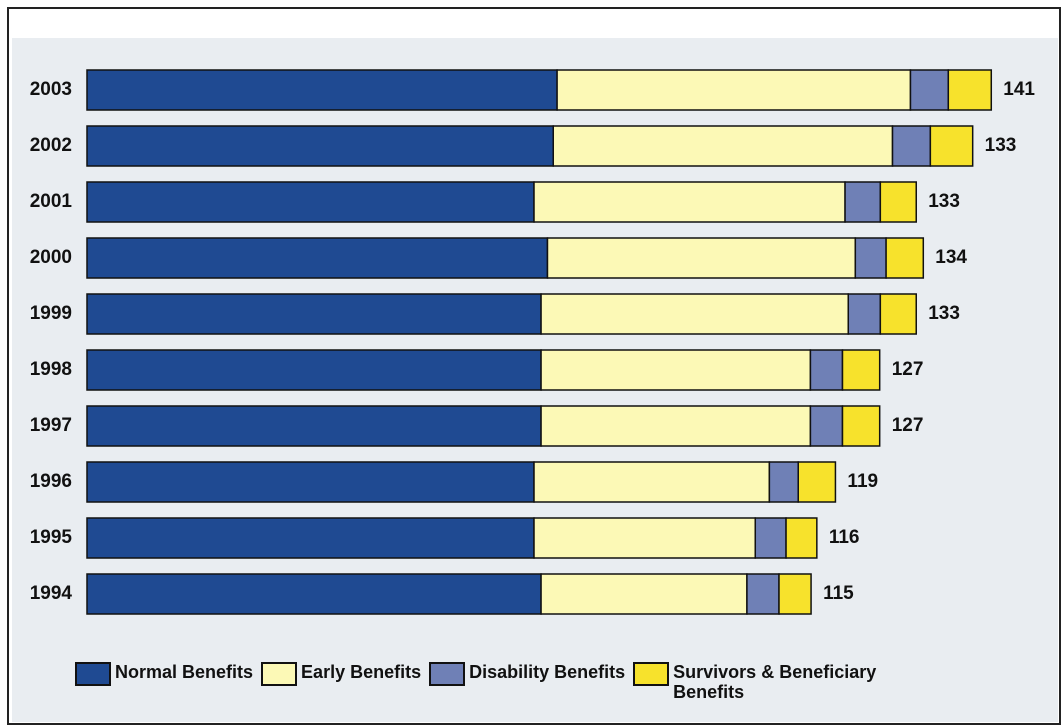 The width and height of the screenshot is (1062, 726). I want to click on y-tick-label: 1994, so click(51, 593).